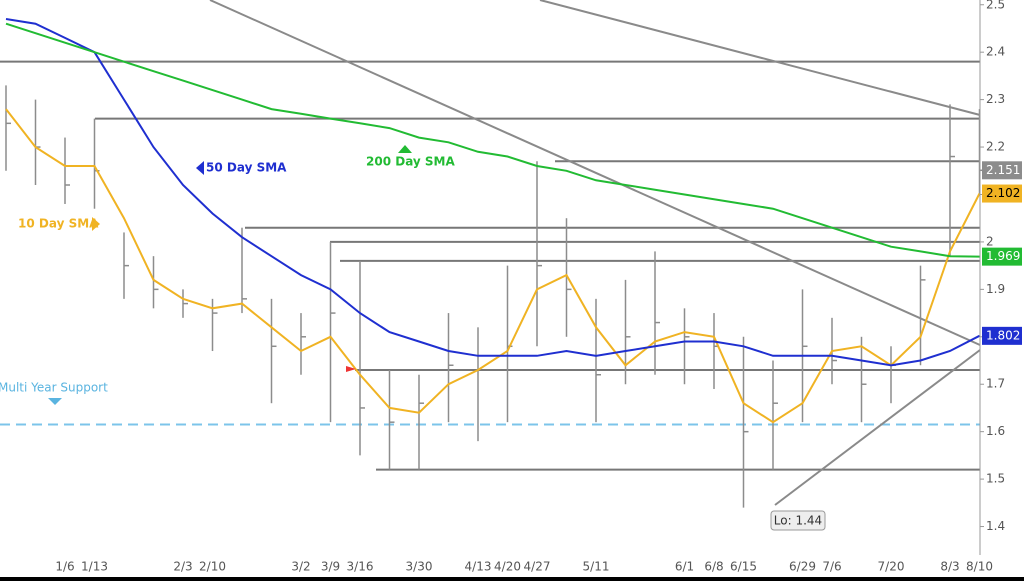  I want to click on x-tick-label: 6/15, so click(743, 567).